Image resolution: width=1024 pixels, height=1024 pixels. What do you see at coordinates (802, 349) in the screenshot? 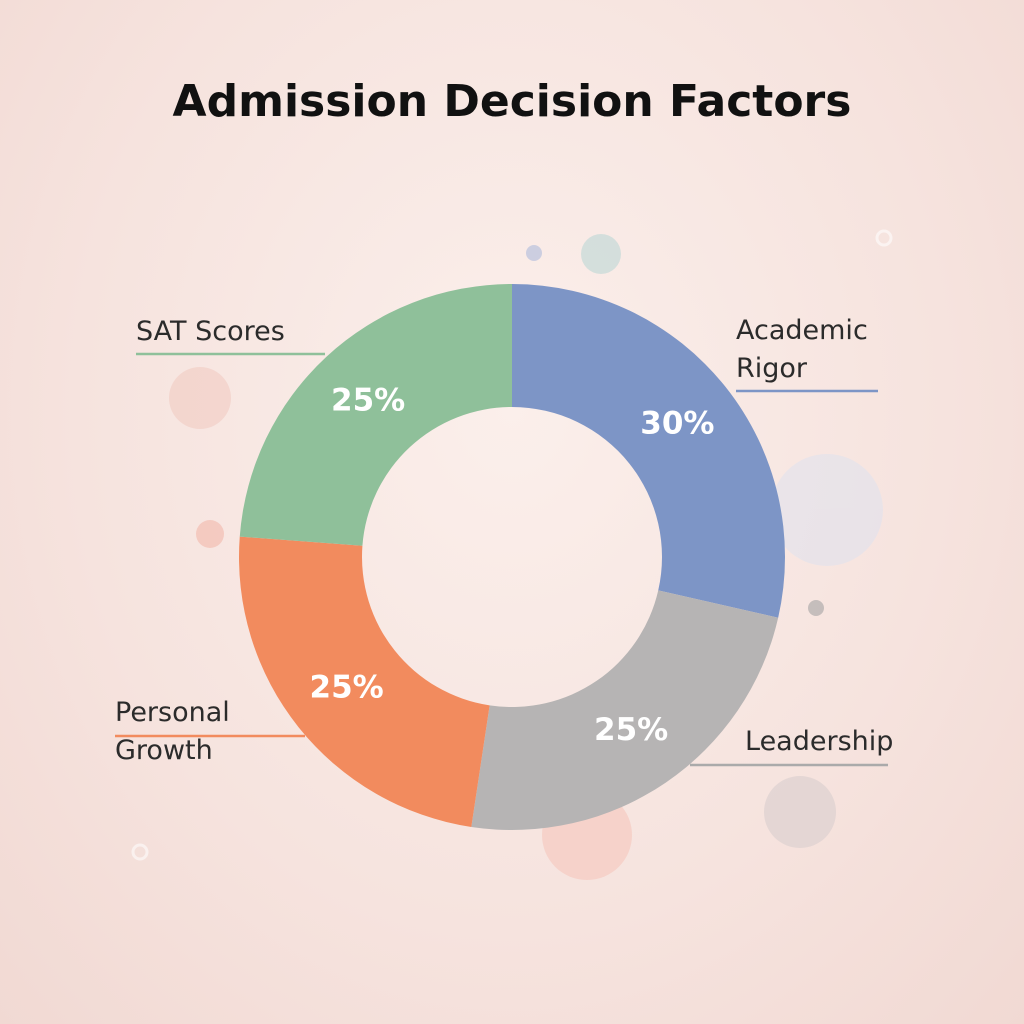
I see `category-label: Academic Rigor` at bounding box center [802, 349].